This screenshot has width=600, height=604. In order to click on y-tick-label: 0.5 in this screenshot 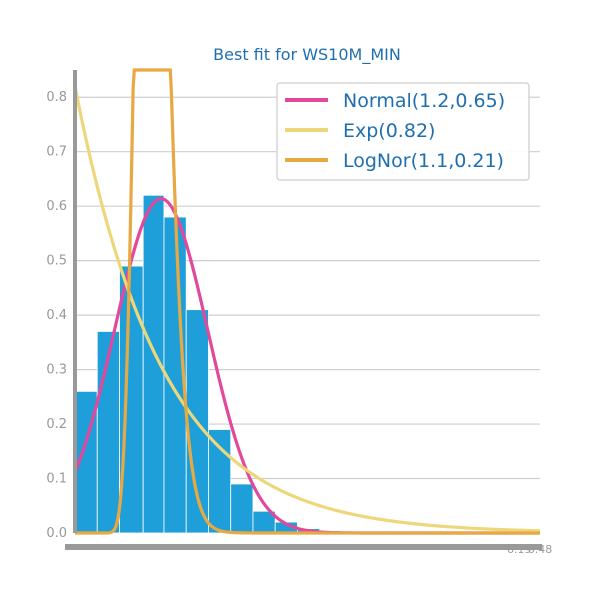, I will do `click(56, 261)`.